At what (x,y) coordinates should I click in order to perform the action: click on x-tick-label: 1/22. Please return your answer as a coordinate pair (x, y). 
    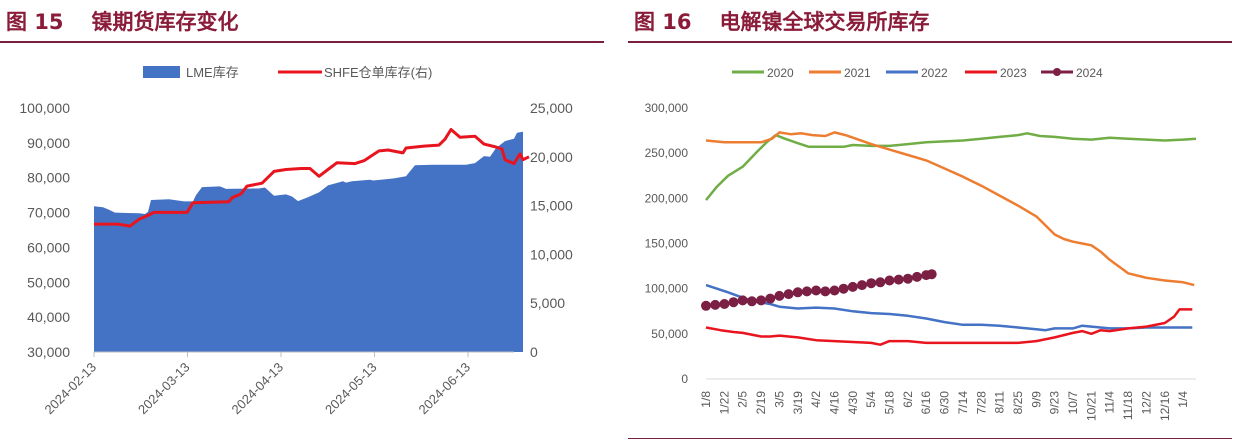
    Looking at the image, I should click on (724, 403).